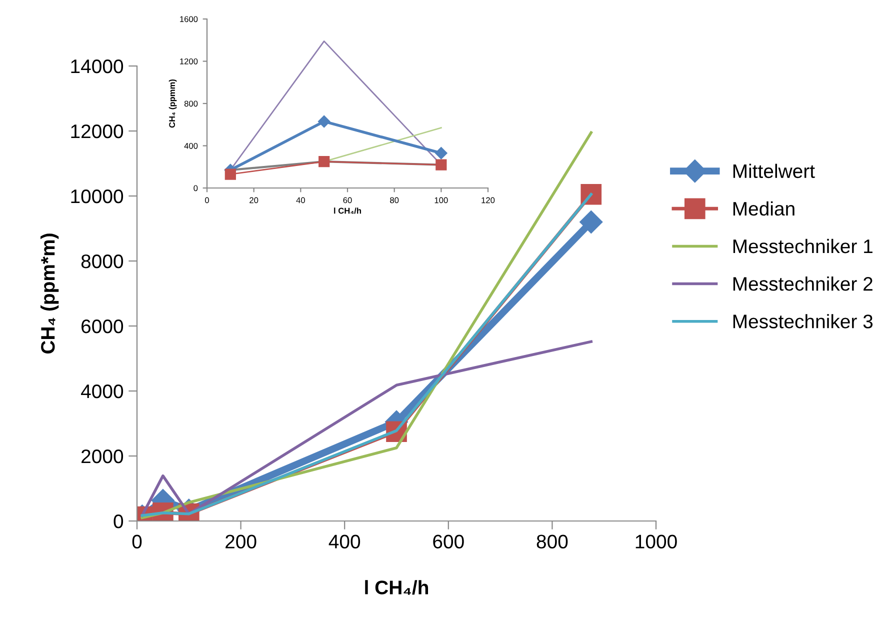 The width and height of the screenshot is (887, 624). Describe the element at coordinates (448, 541) in the screenshot. I see `x-tick-label: 600` at that location.